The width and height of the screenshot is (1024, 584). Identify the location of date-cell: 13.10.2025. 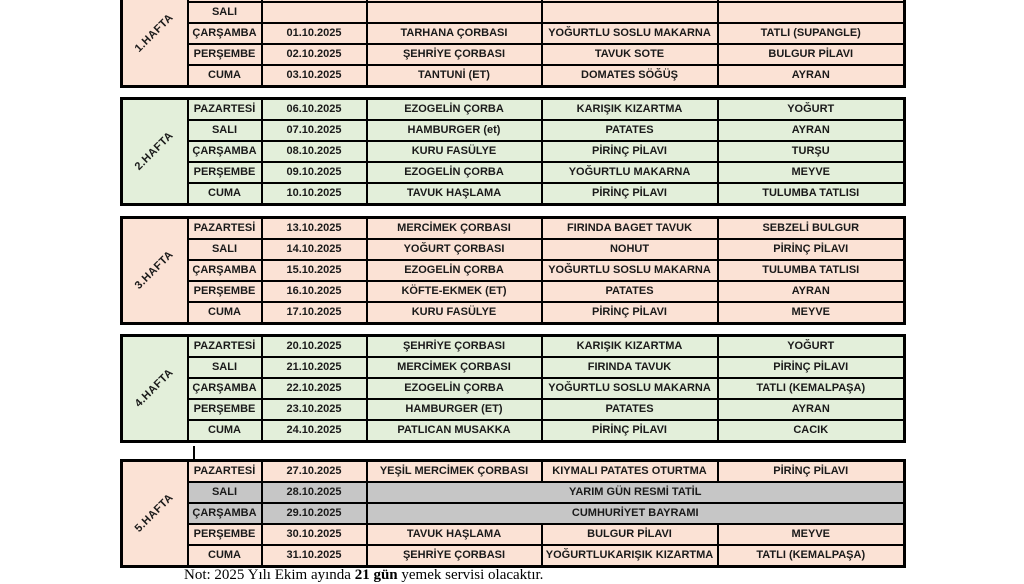
(314, 228).